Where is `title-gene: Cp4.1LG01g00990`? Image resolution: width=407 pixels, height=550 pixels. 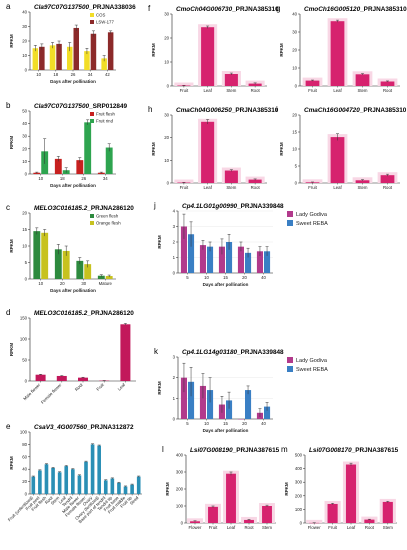
title-gene: Cp4.1LG01g00990 is located at coordinates (210, 206).